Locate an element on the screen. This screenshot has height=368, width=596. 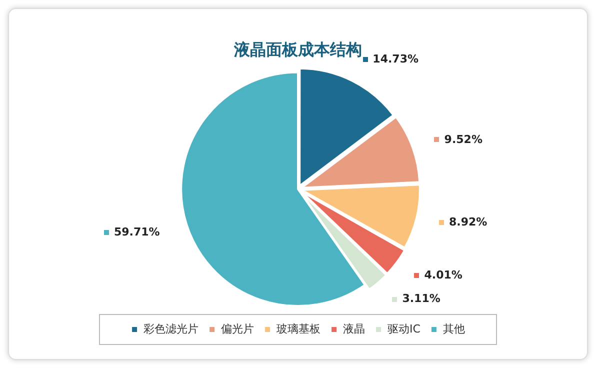
data-label: 9.52% is located at coordinates (463, 139).